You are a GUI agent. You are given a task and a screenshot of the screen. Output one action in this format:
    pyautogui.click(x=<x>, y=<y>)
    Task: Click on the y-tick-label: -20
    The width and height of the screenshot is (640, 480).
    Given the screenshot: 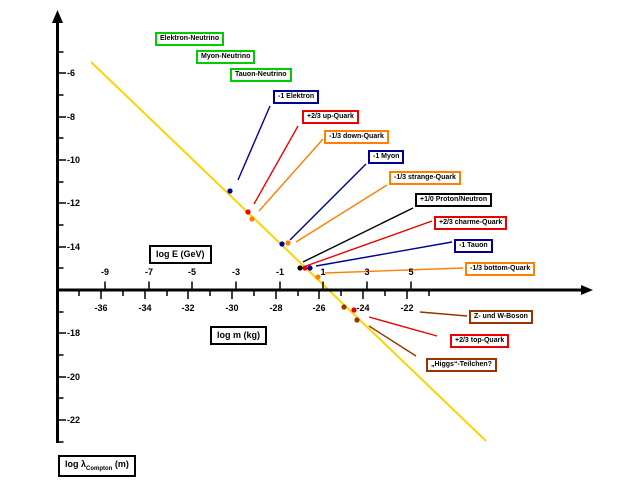 What is the action you would take?
    pyautogui.click(x=74, y=377)
    